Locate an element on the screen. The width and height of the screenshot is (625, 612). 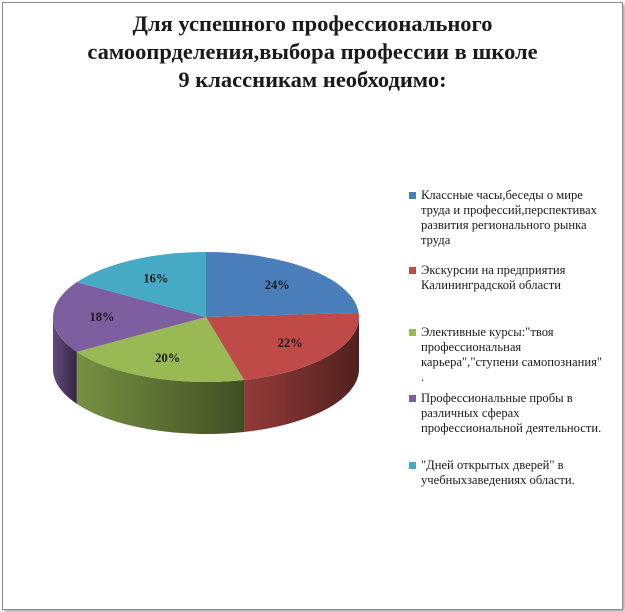
data-label-3: 20% is located at coordinates (167, 358).